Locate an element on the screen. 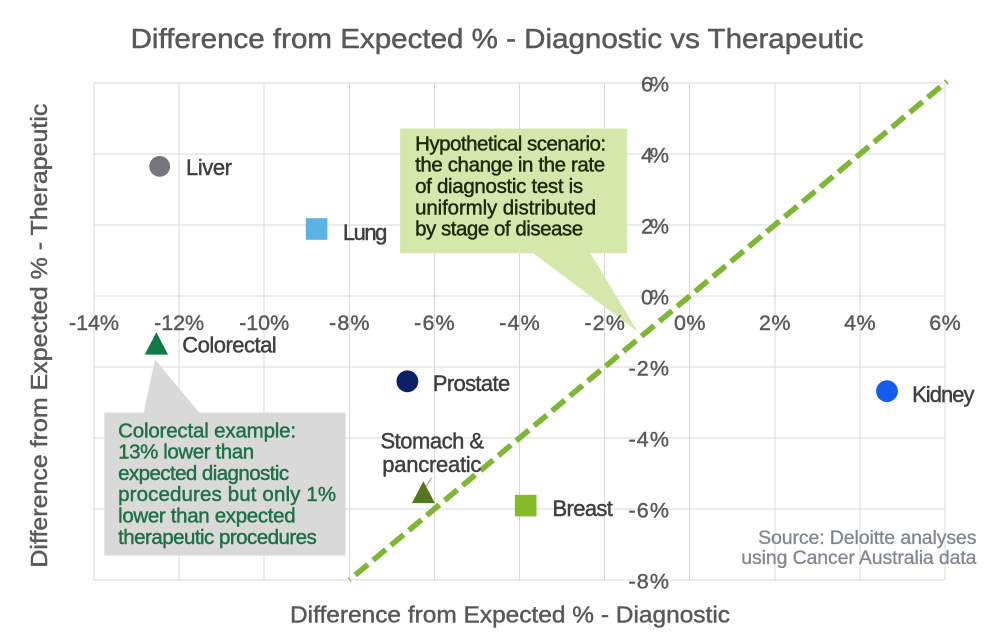 The image size is (1008, 644). svg-text: Colorectal example: is located at coordinates (207, 430).